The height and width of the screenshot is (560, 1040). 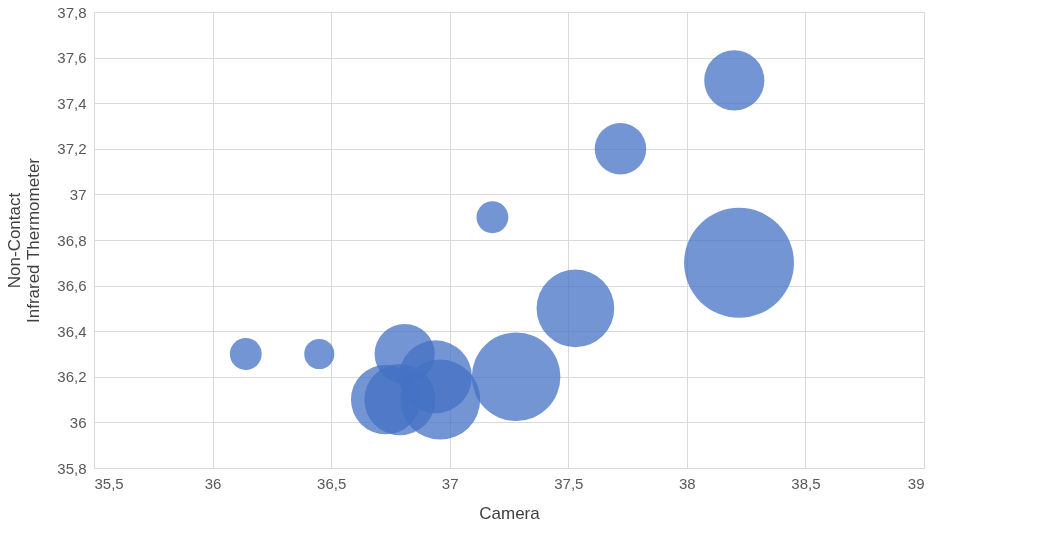 What do you see at coordinates (72, 240) in the screenshot?
I see `y-tick-label: 36,8` at bounding box center [72, 240].